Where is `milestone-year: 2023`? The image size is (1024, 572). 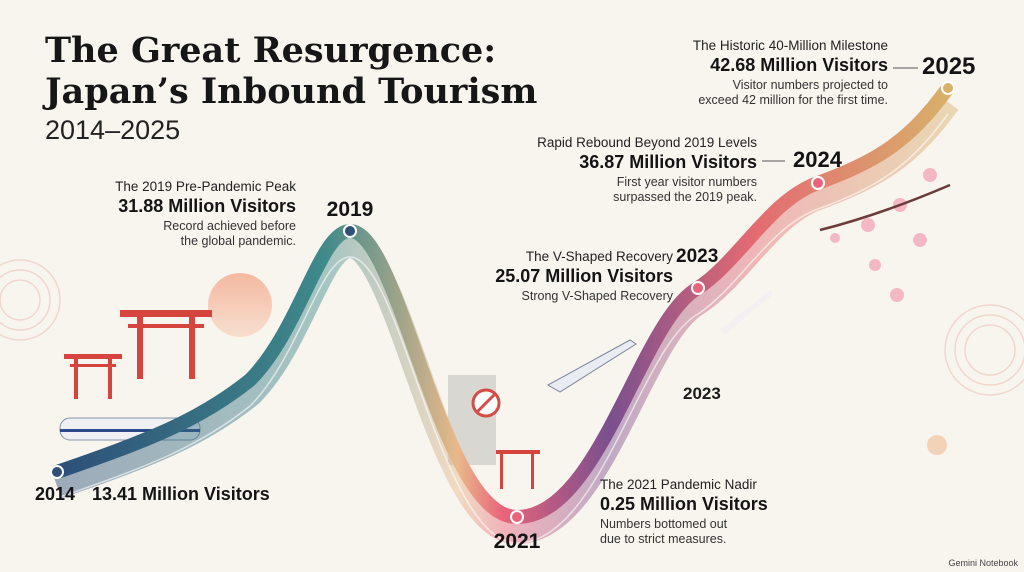 milestone-year: 2023 is located at coordinates (697, 256).